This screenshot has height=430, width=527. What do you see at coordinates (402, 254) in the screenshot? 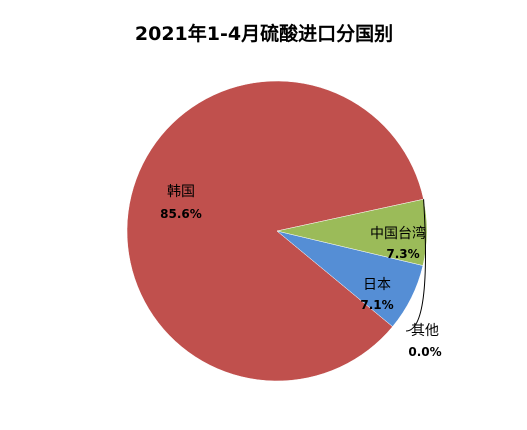
I see `slice-value-taiwan: 7.3%` at bounding box center [402, 254].